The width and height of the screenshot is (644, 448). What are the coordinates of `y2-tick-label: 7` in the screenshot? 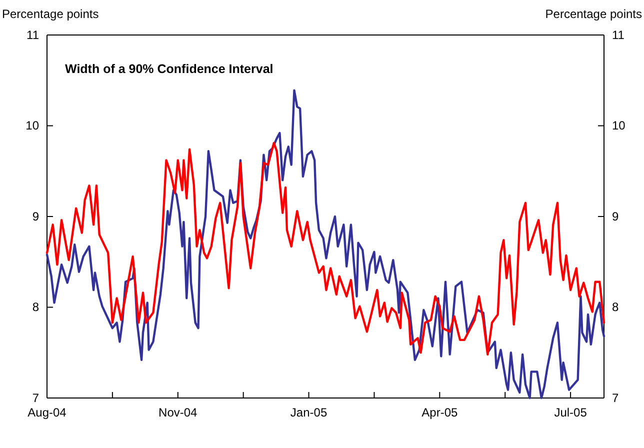 It's located at (615, 397).